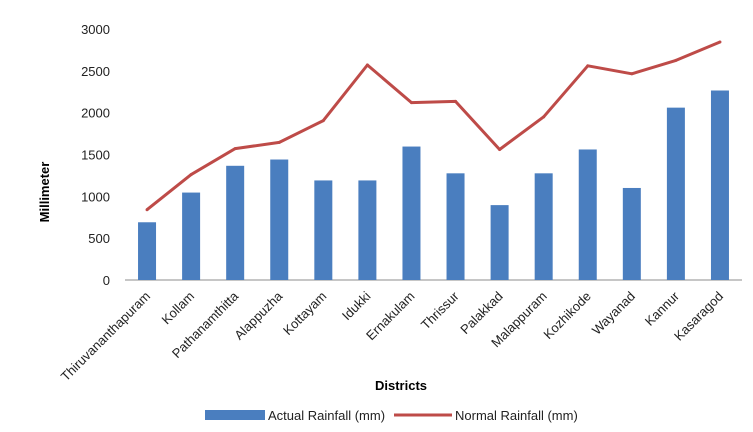 The width and height of the screenshot is (753, 432). I want to click on y-tick-label: 3000, so click(95, 29).